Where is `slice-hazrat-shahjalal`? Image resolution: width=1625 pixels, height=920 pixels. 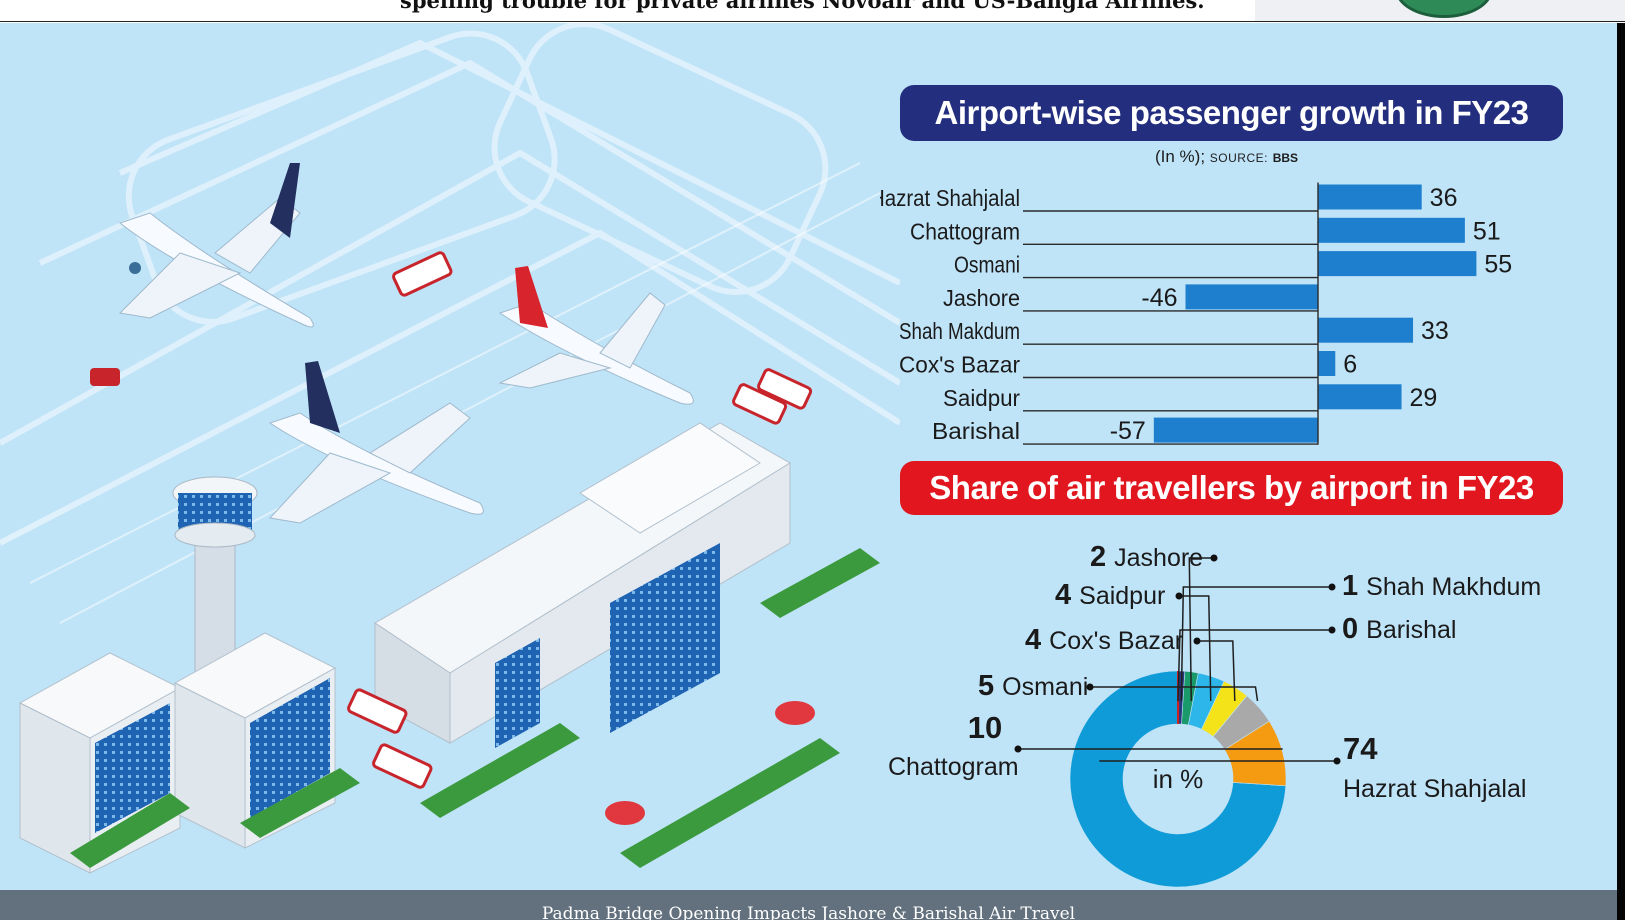
slice-hazrat-shahjalal is located at coordinates (1178, 779).